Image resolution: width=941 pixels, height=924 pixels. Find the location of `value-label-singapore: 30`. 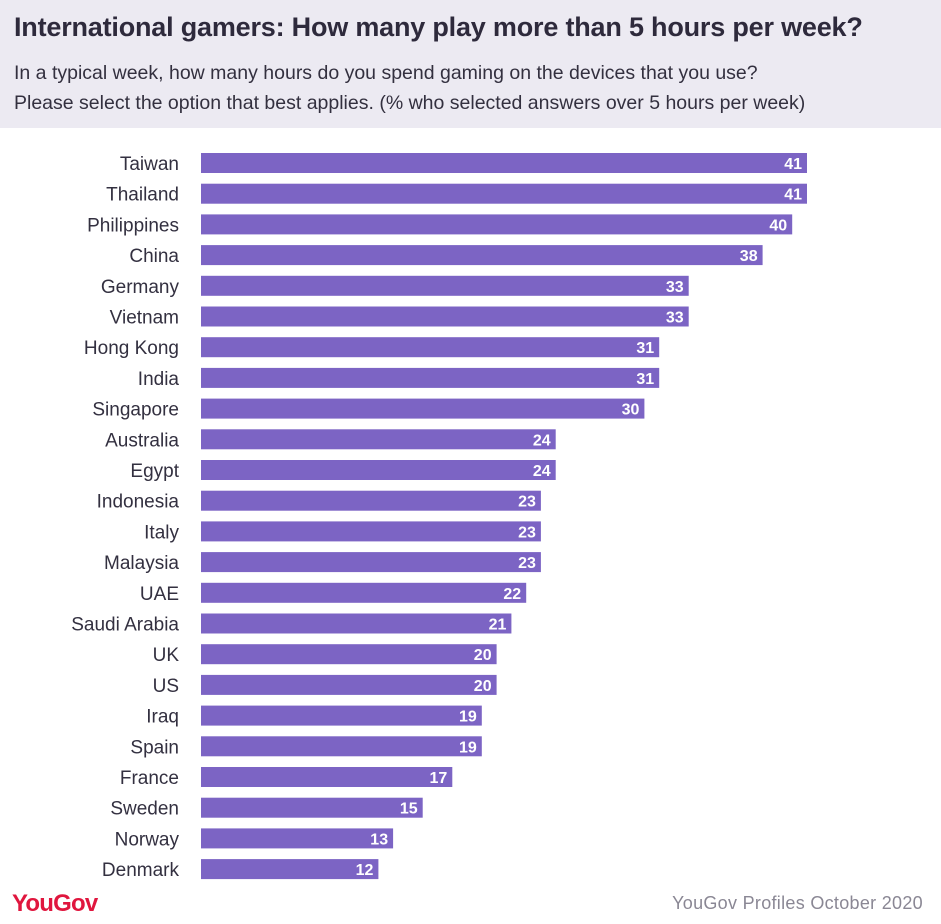

value-label-singapore: 30 is located at coordinates (631, 410).